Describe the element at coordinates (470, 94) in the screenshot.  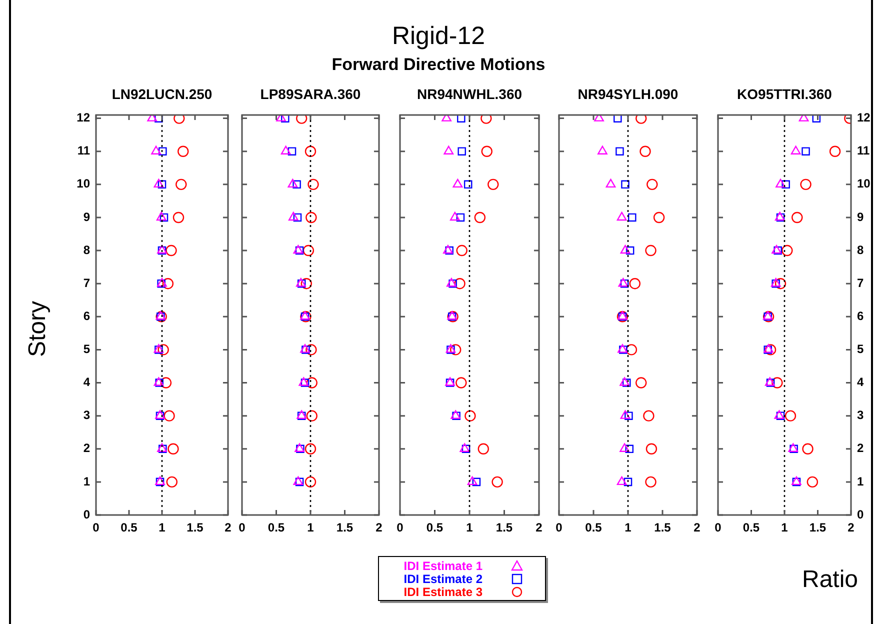
I see `chart-title: NR94NWHL.360` at that location.